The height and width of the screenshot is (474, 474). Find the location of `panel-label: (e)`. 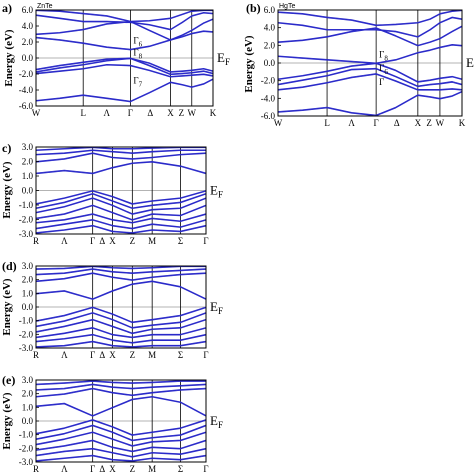

panel-label: (e) is located at coordinates (8, 380).